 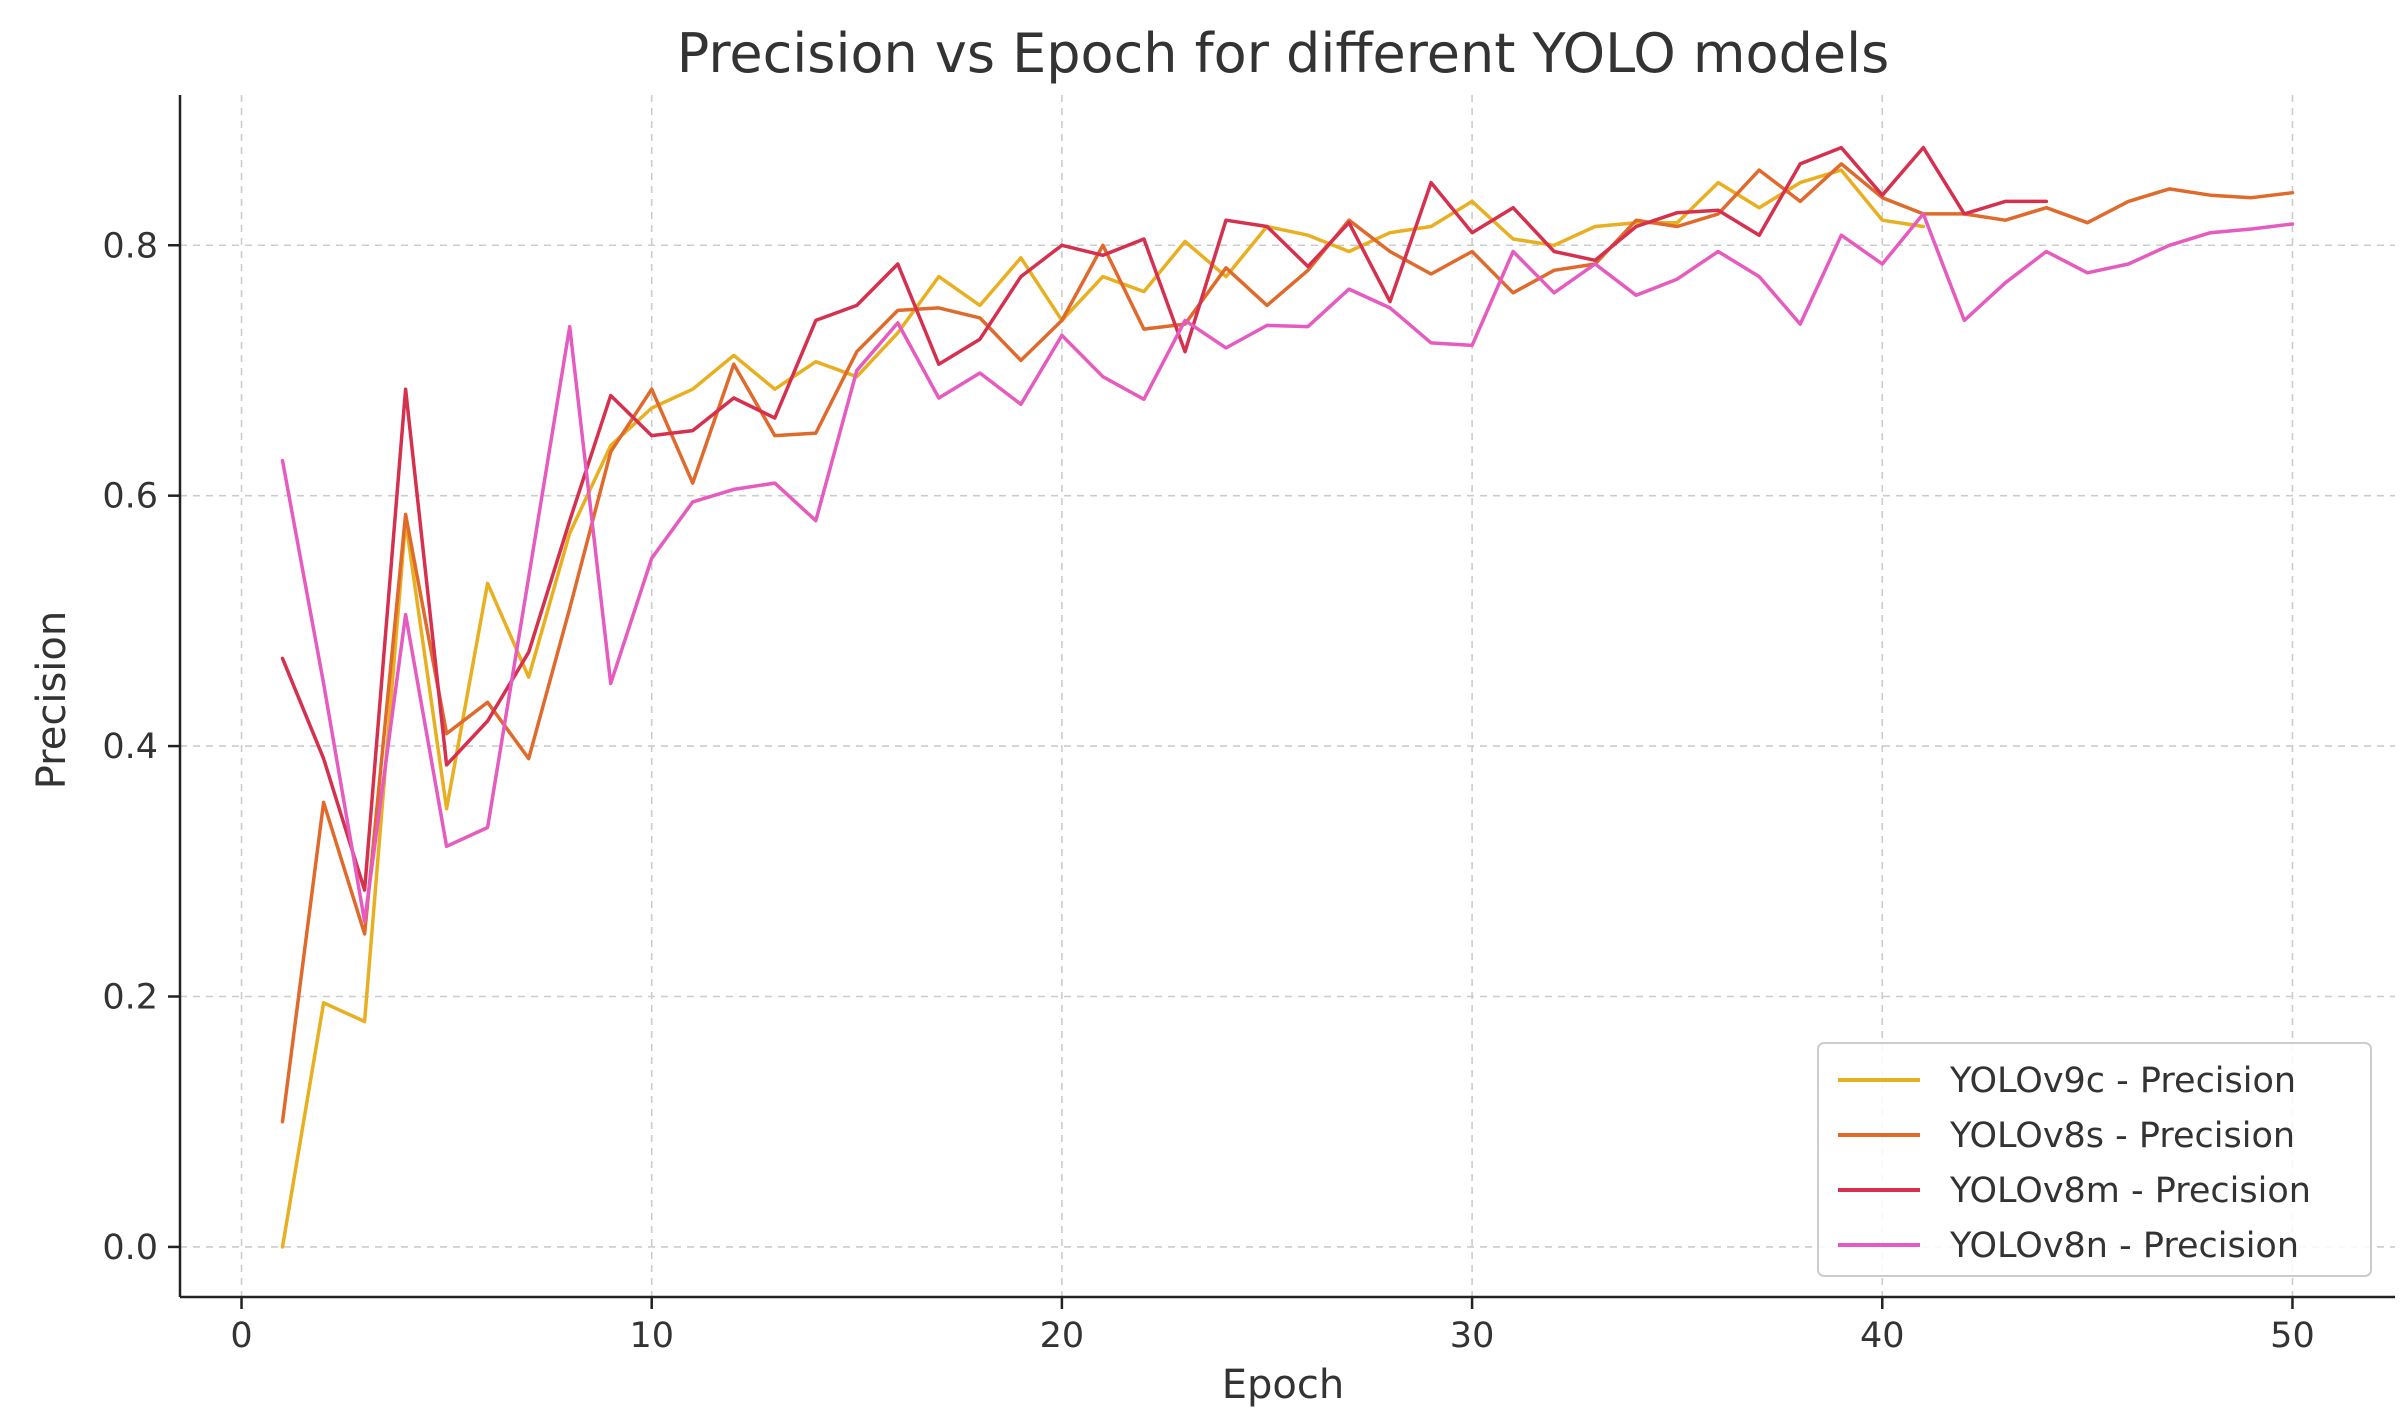 What do you see at coordinates (1882, 1336) in the screenshot?
I see `x-tick-label: 40` at bounding box center [1882, 1336].